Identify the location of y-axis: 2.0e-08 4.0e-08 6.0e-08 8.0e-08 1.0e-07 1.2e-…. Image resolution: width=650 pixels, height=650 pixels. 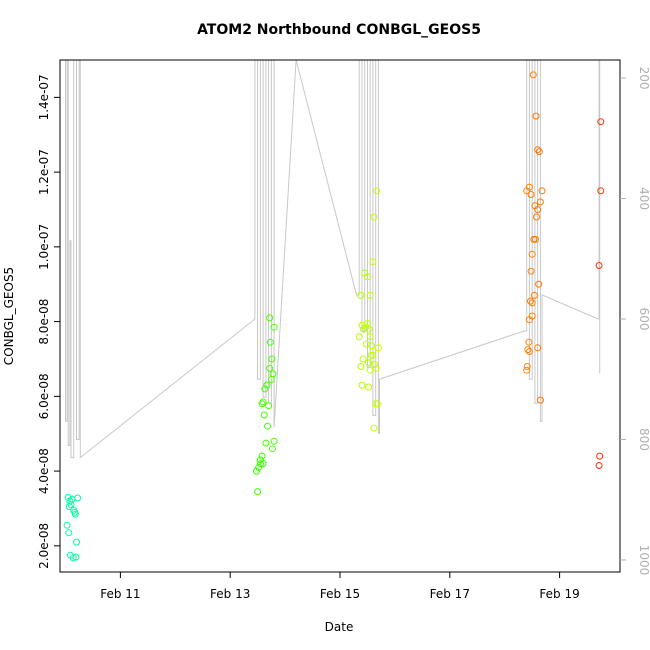
(48, 321).